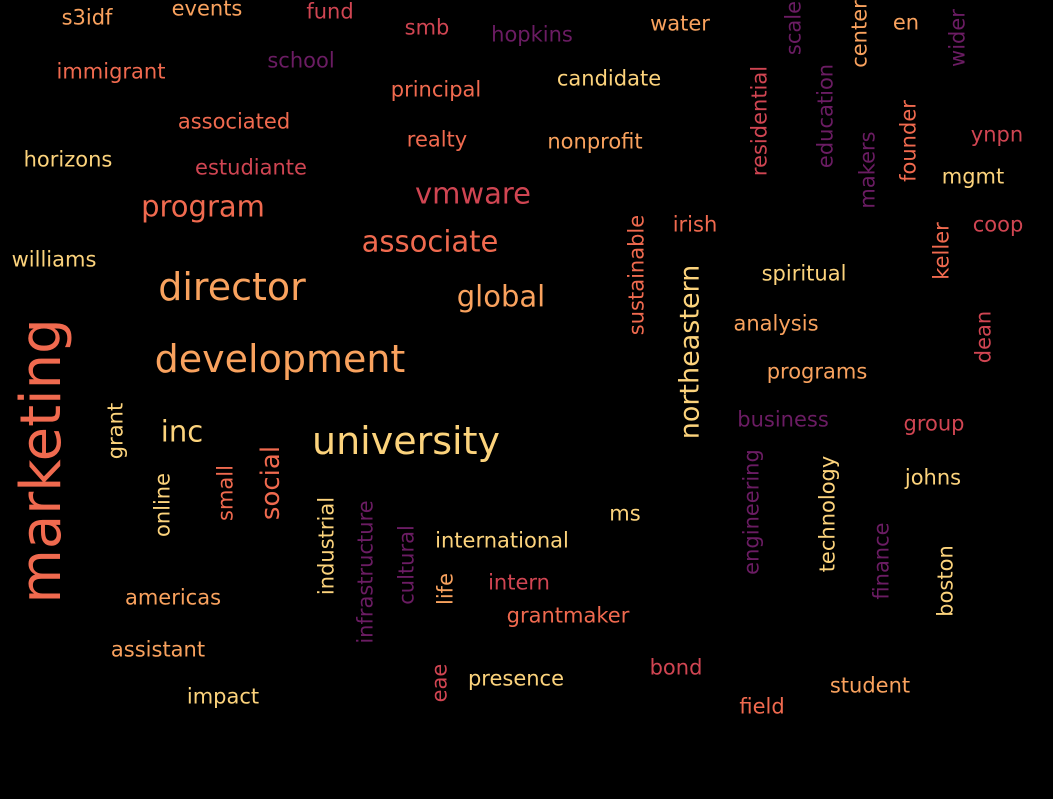 The height and width of the screenshot is (799, 1053). I want to click on word-water: water, so click(680, 23).